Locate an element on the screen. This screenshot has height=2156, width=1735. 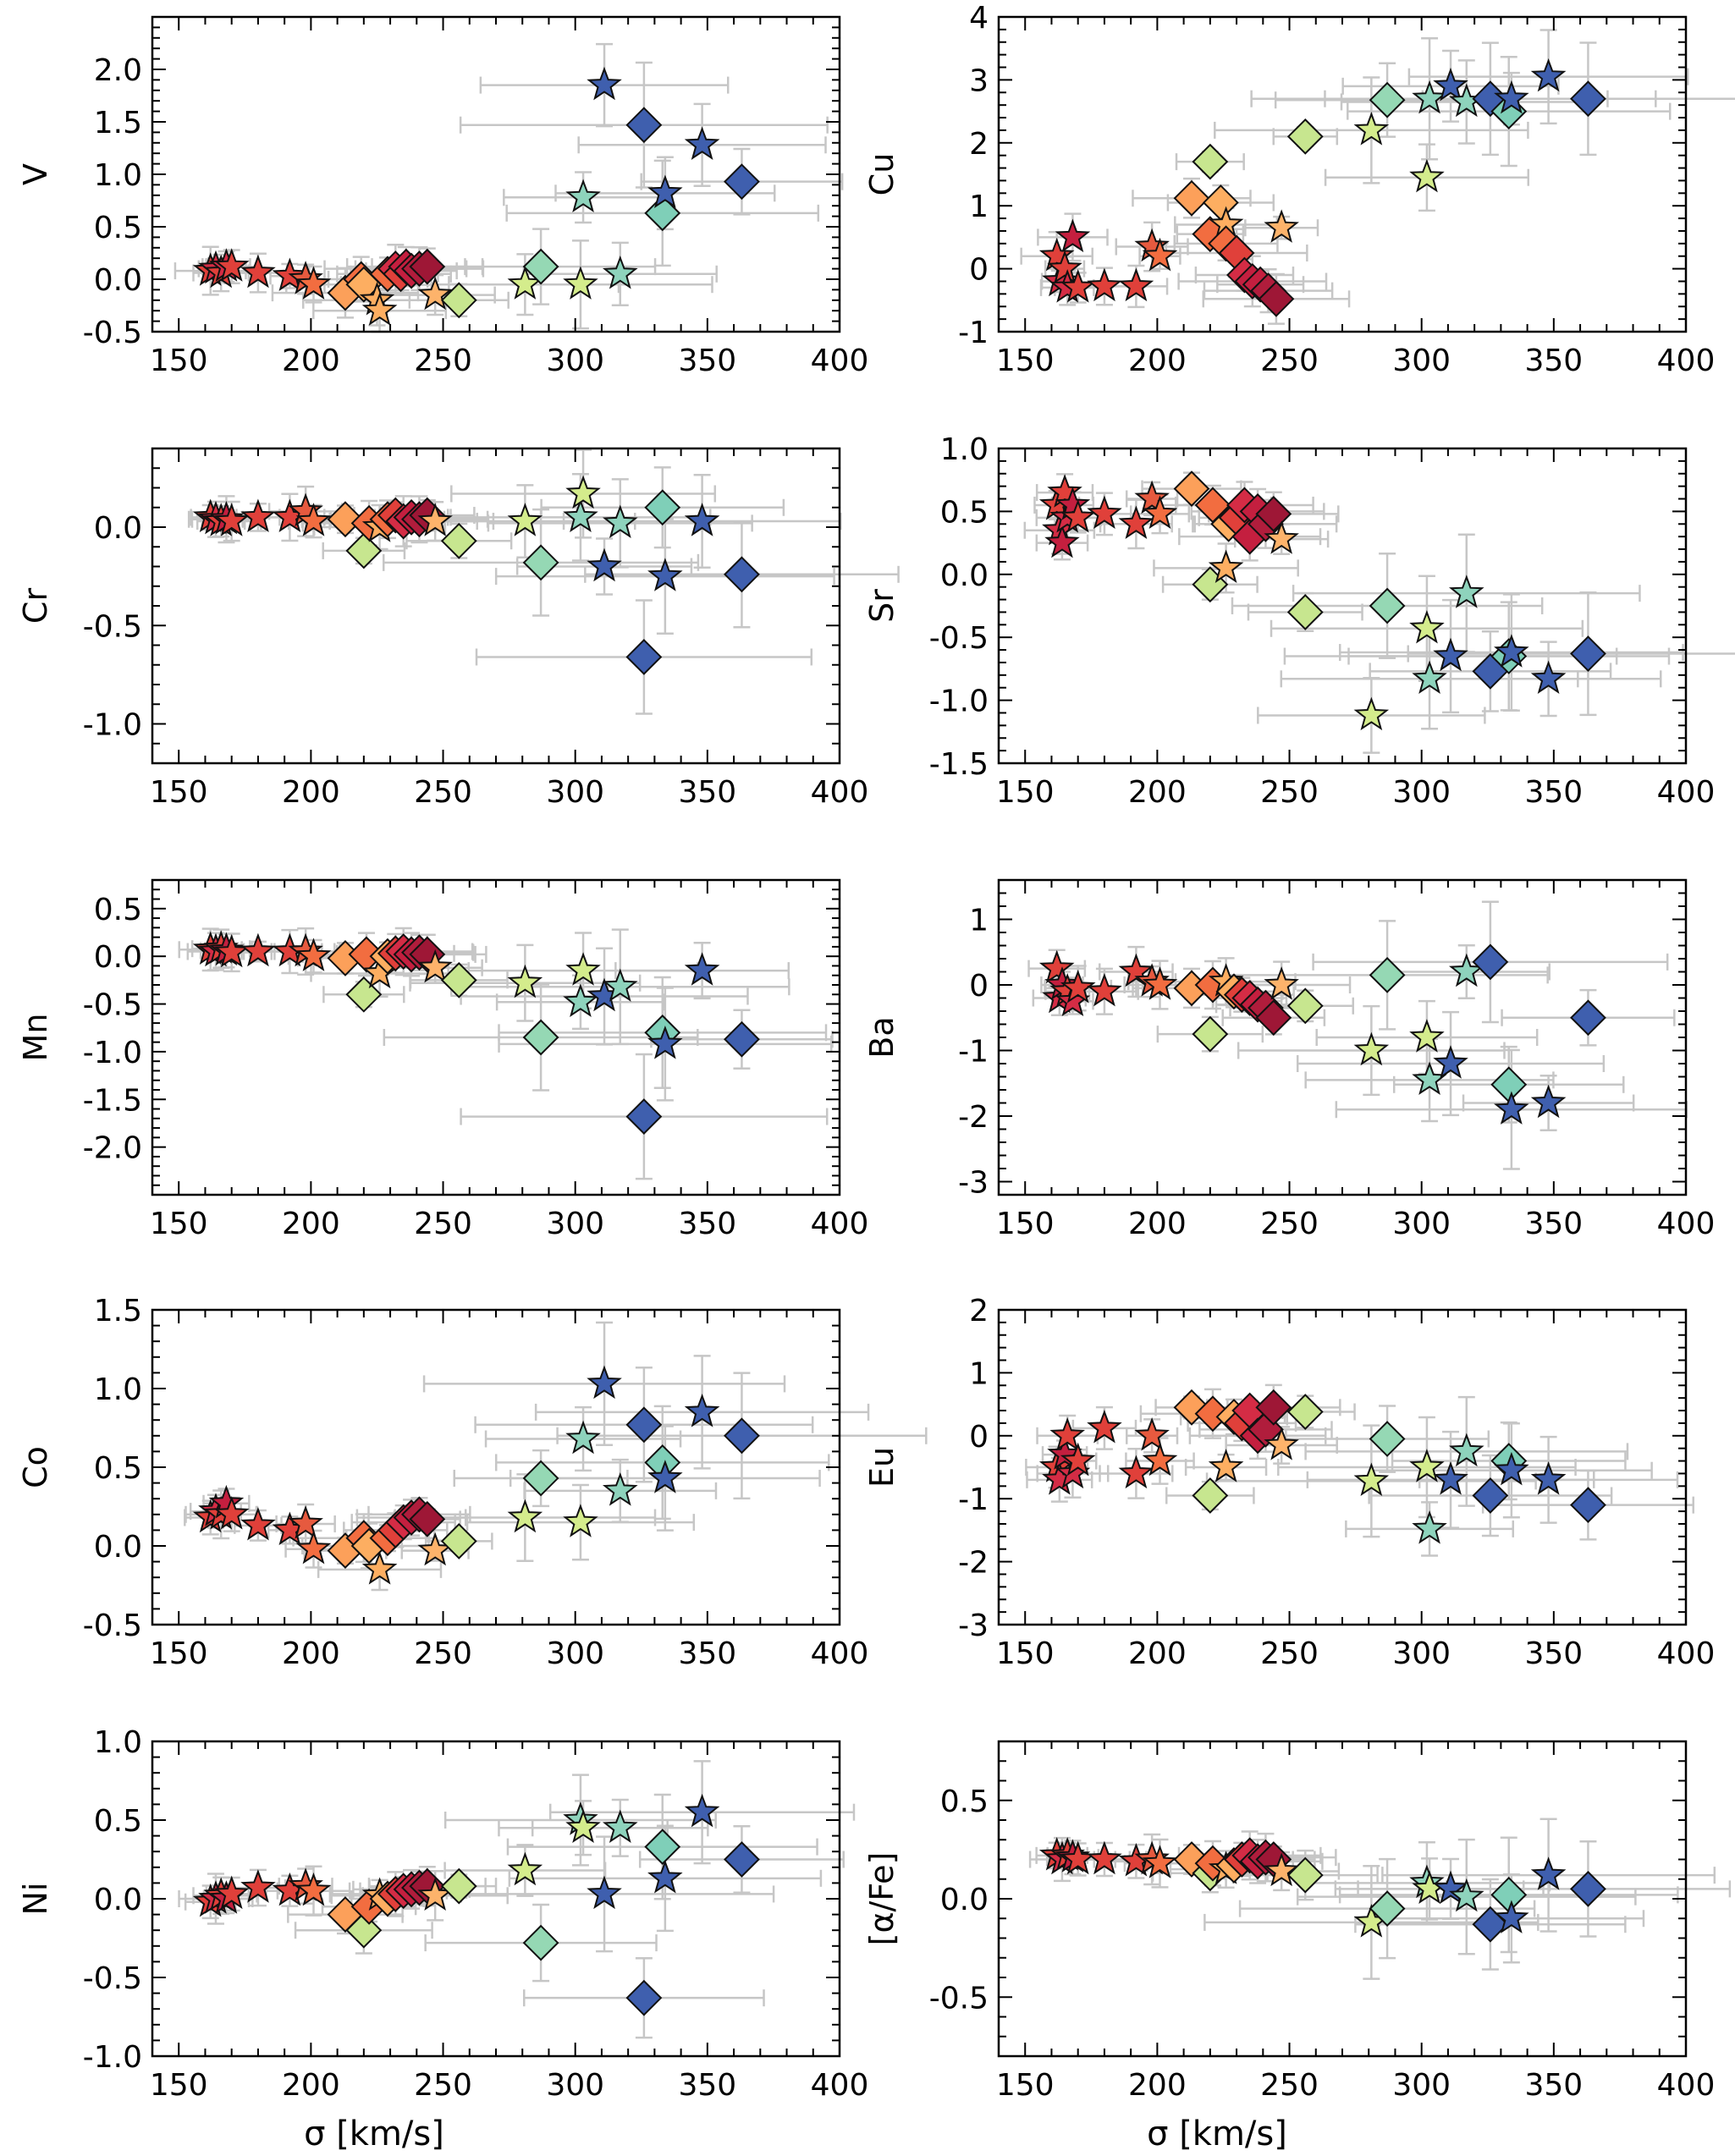
y-axis-label-Cr: Cr is located at coordinates (35, 606).